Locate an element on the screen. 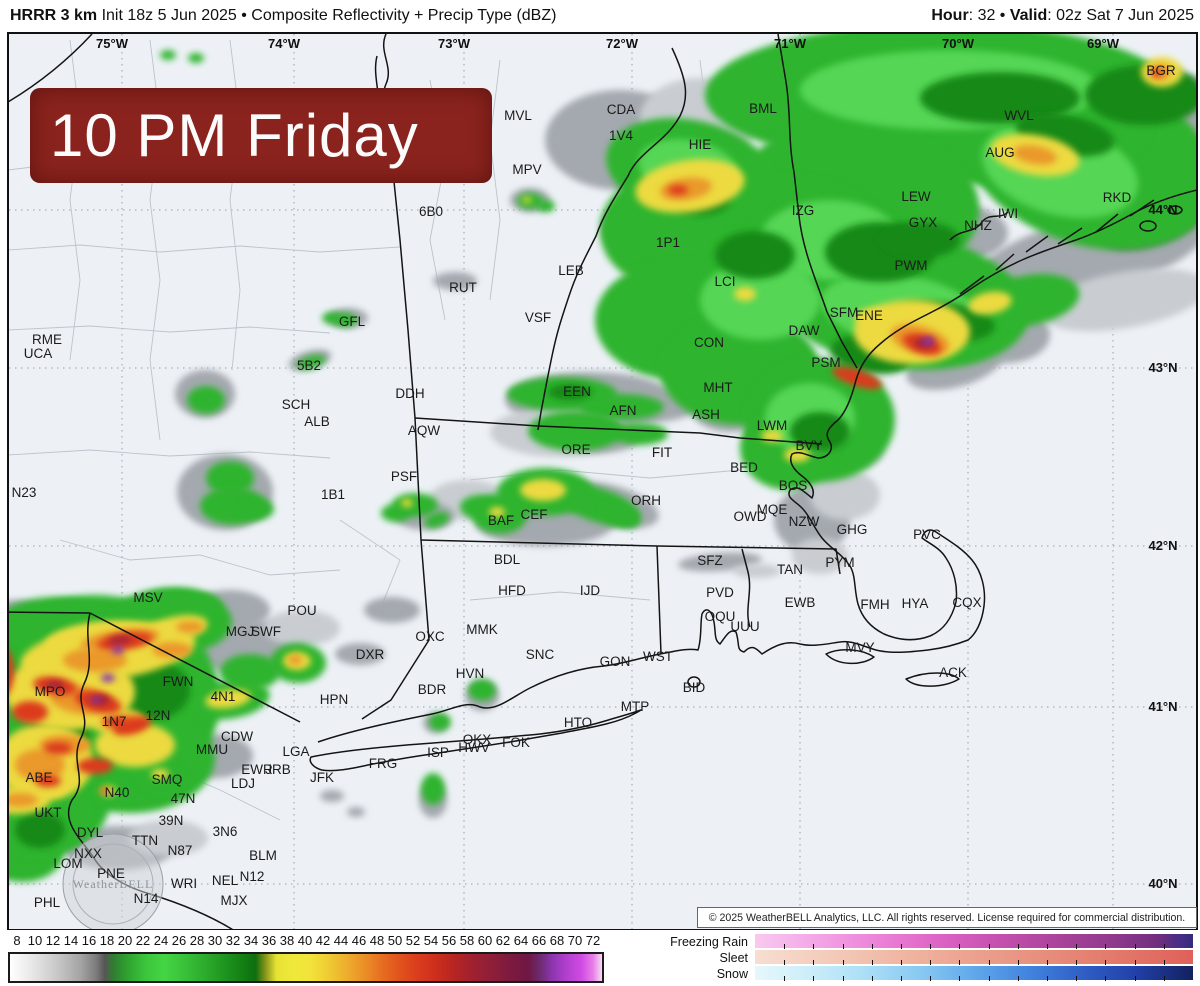 This screenshot has width=1200, height=986. hour-value: : 32 is located at coordinates (982, 15).